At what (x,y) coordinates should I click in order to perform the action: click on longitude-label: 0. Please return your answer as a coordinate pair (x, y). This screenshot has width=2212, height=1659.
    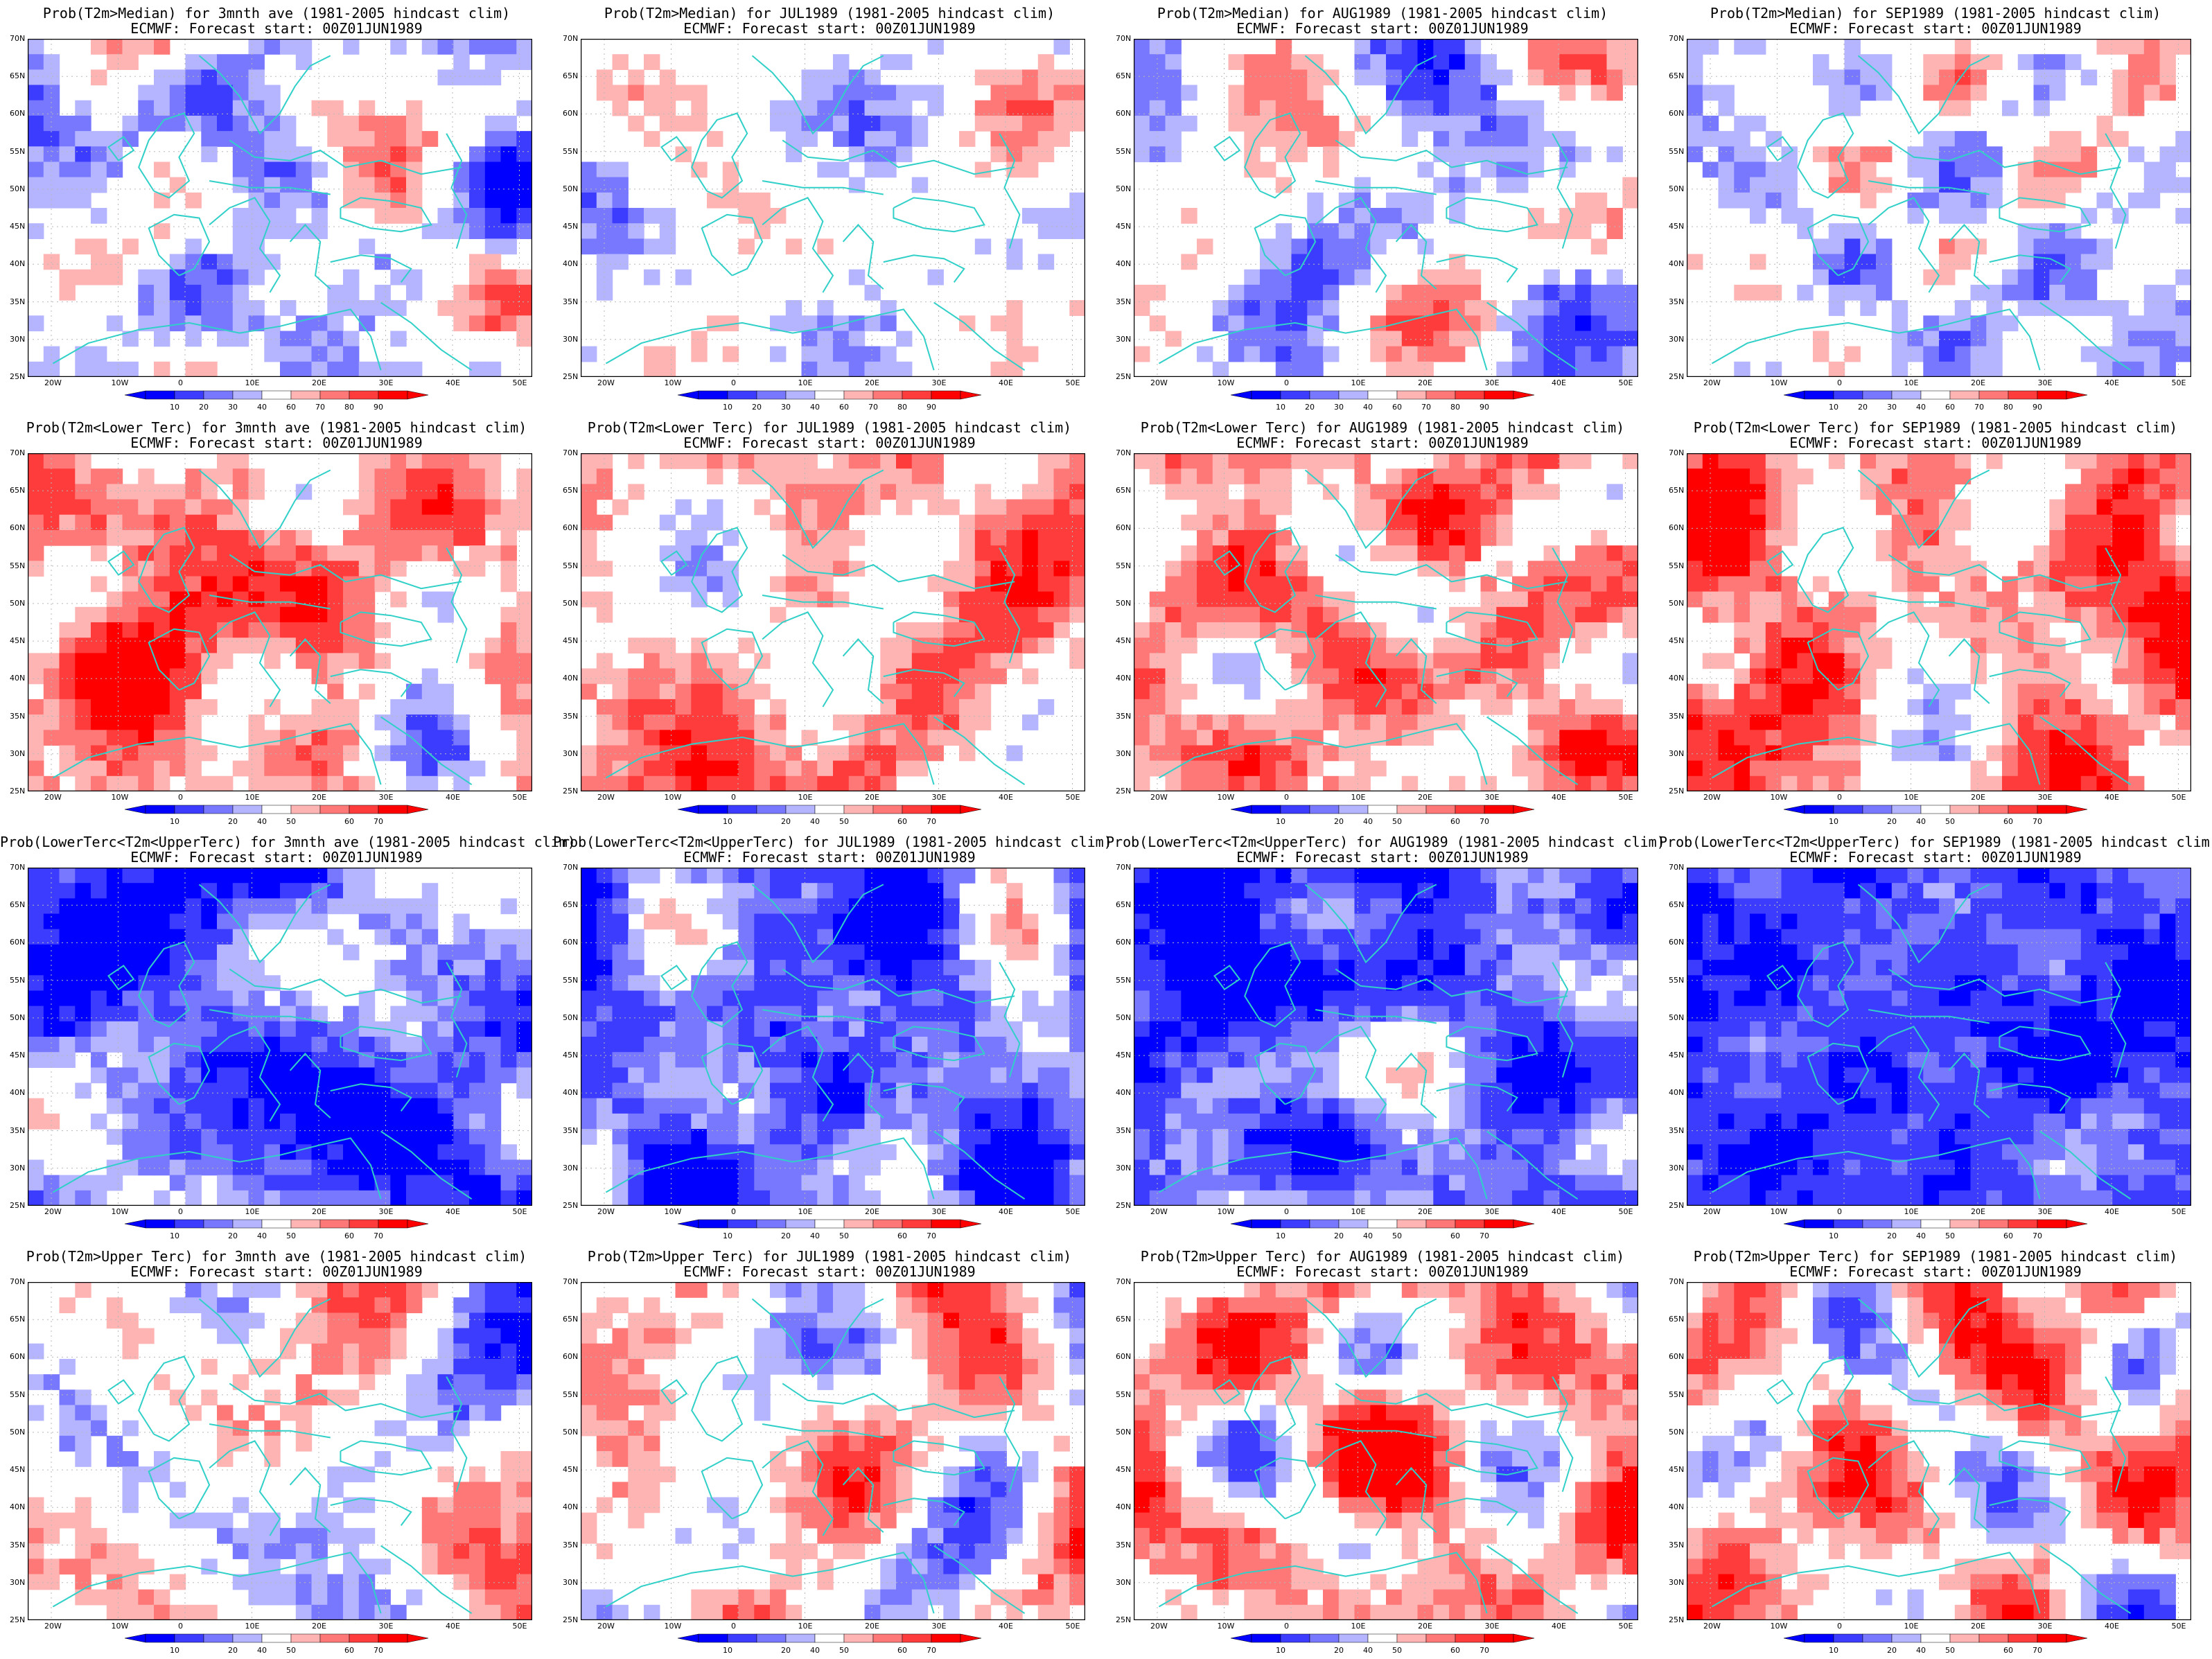
    Looking at the image, I should click on (180, 797).